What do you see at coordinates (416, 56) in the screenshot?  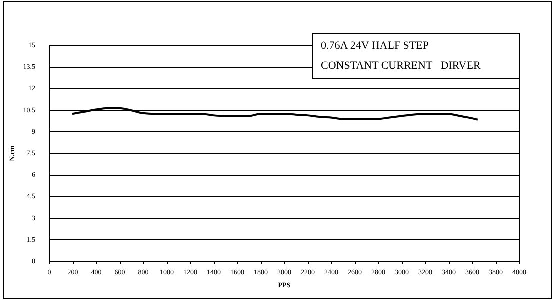 I see `text-box: 0.76A 24V HALF STEP CONSTANT CURRENT DIRVER` at bounding box center [416, 56].